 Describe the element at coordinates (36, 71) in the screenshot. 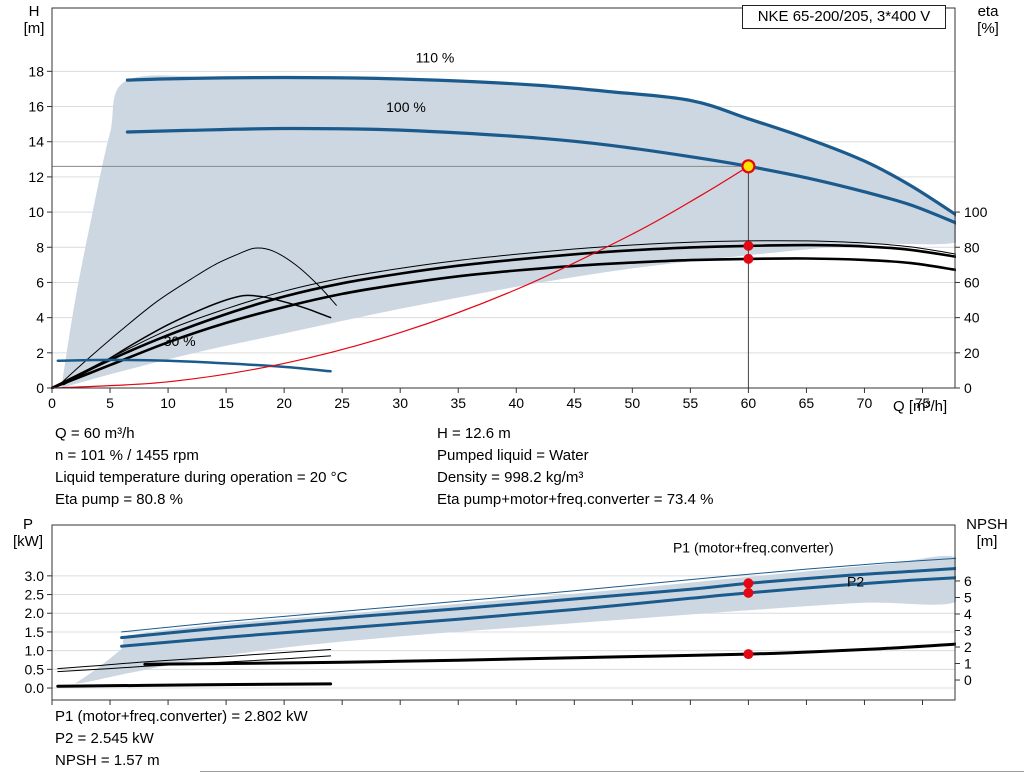

I see `y-tick-label: 18` at that location.